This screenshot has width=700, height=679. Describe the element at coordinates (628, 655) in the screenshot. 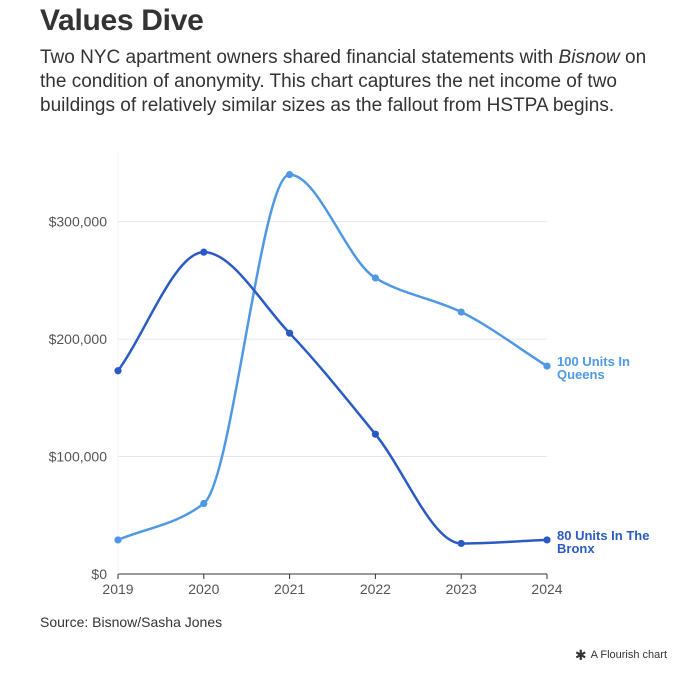

I see `flourish-credit-label: A Flourish chart` at that location.